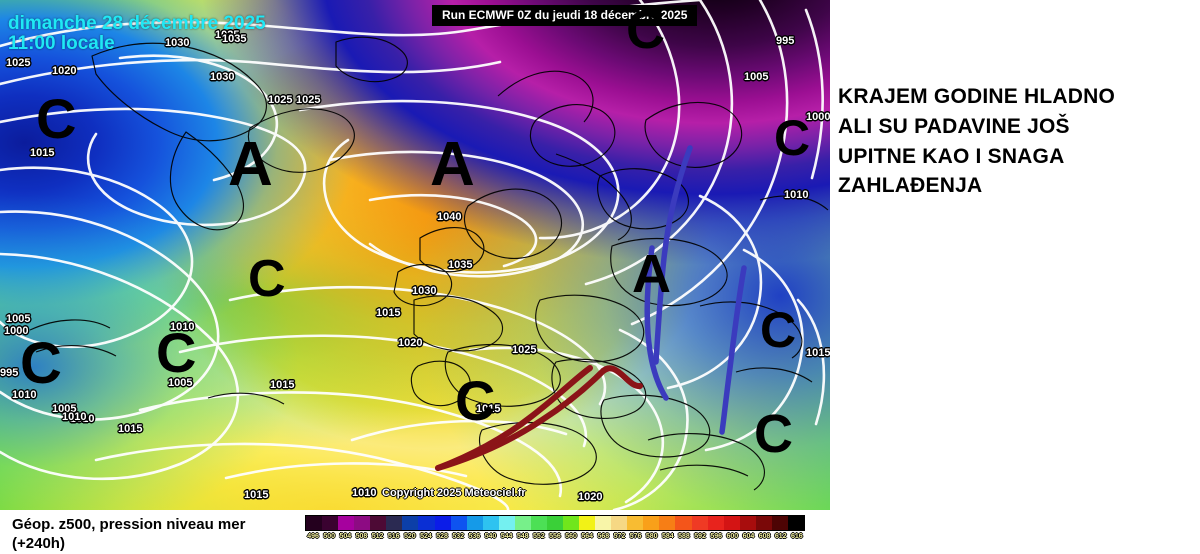 The width and height of the screenshot is (1200, 554). What do you see at coordinates (539, 418) in the screenshot?
I see `warm-front-line` at bounding box center [539, 418].